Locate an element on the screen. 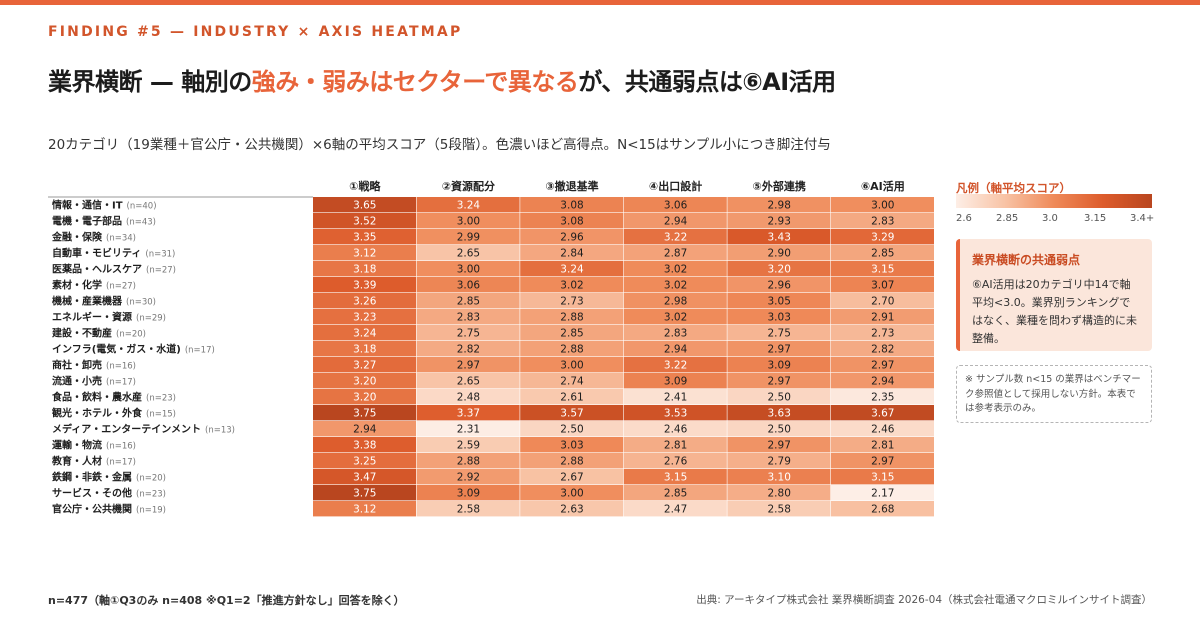  cell-value-label: 3.02 is located at coordinates (571, 286).